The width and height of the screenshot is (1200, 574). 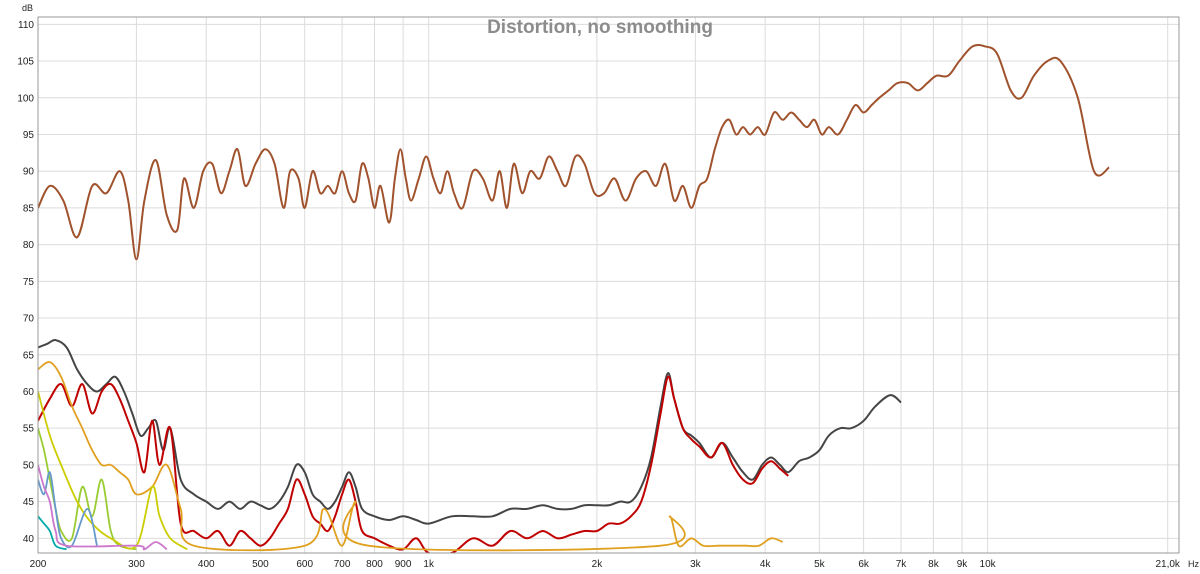 I want to click on y-tick-label: 50, so click(x=29, y=465).